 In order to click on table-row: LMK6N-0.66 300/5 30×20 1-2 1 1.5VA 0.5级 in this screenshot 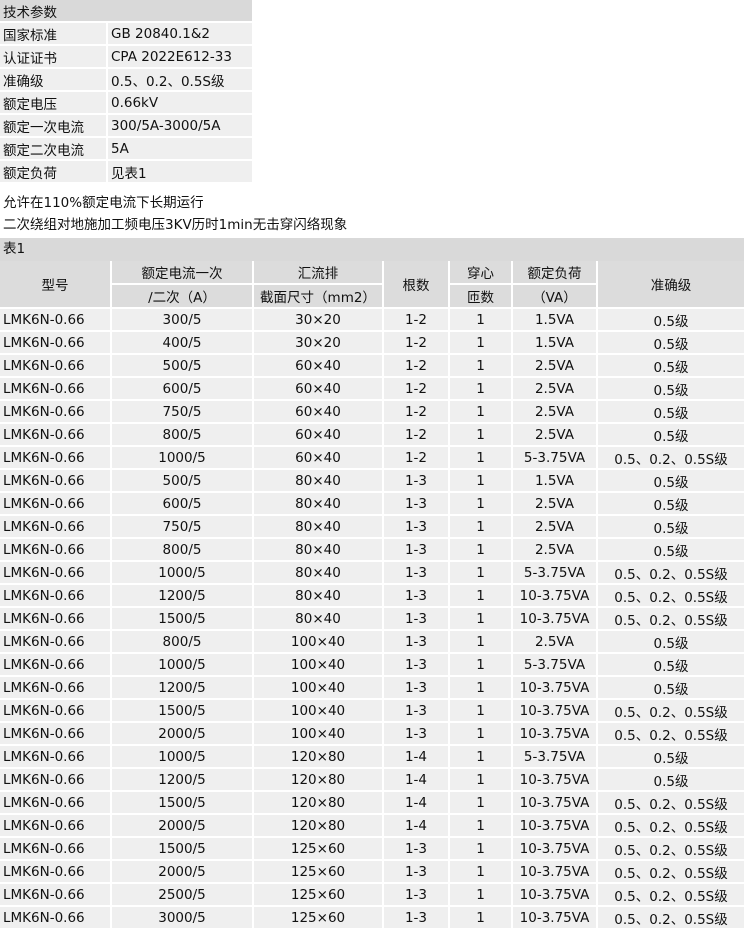, I will do `click(372, 319)`.